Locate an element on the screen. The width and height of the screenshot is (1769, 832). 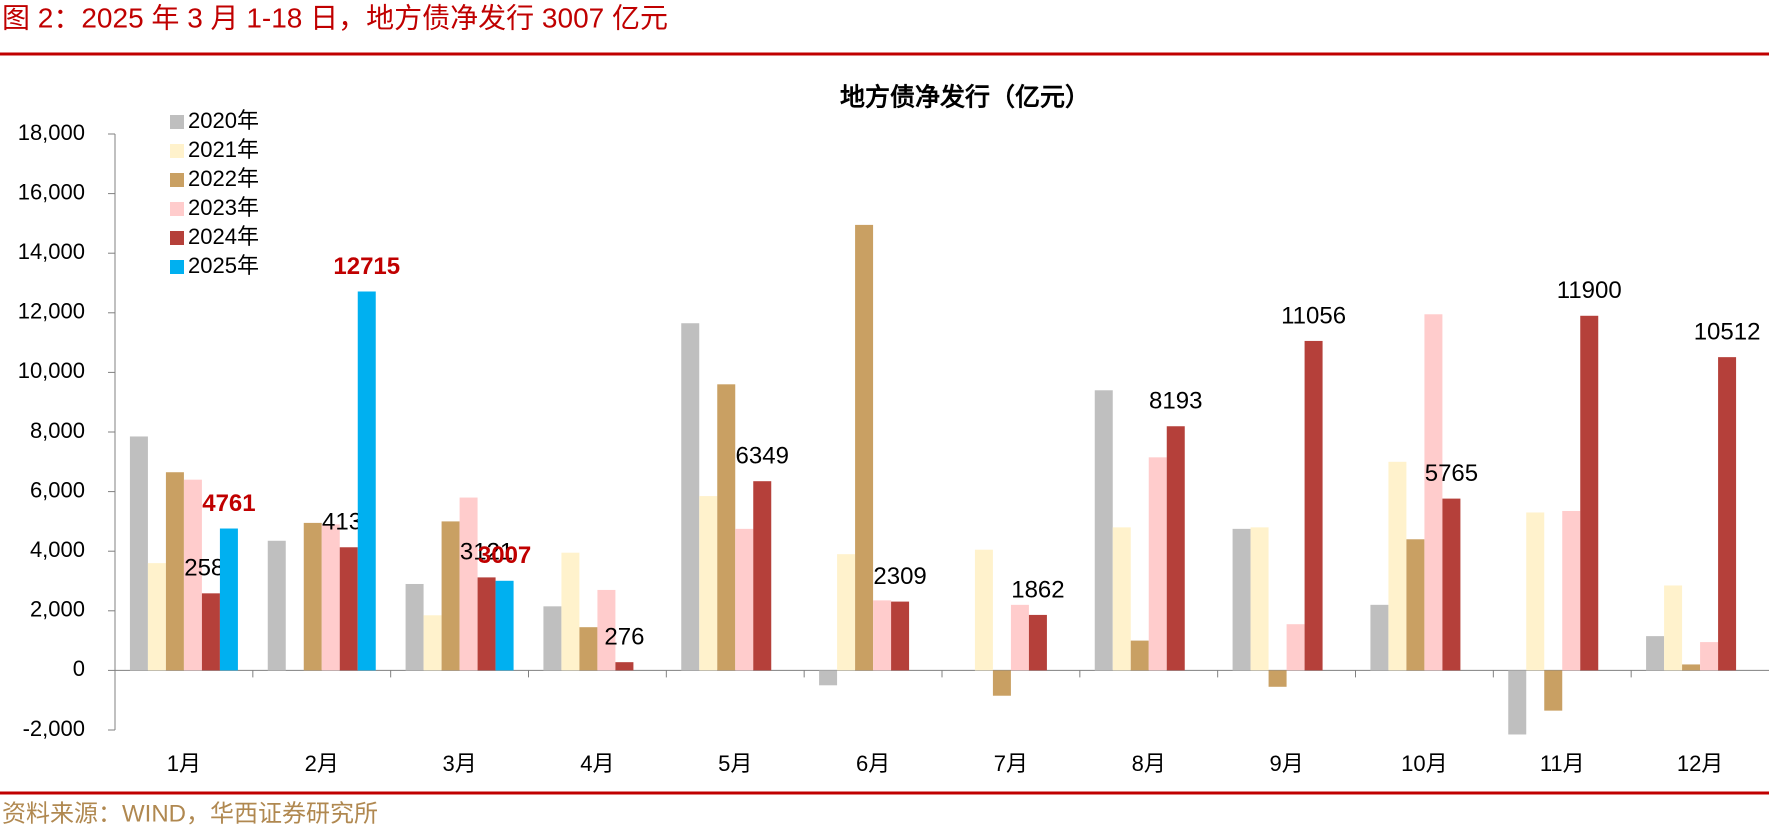
legend-label: 2025年 is located at coordinates (223, 265).